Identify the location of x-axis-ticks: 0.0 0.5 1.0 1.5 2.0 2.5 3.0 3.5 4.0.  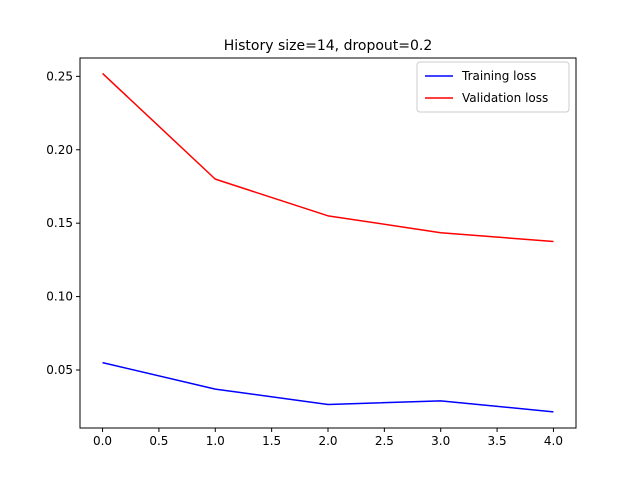
(328, 438).